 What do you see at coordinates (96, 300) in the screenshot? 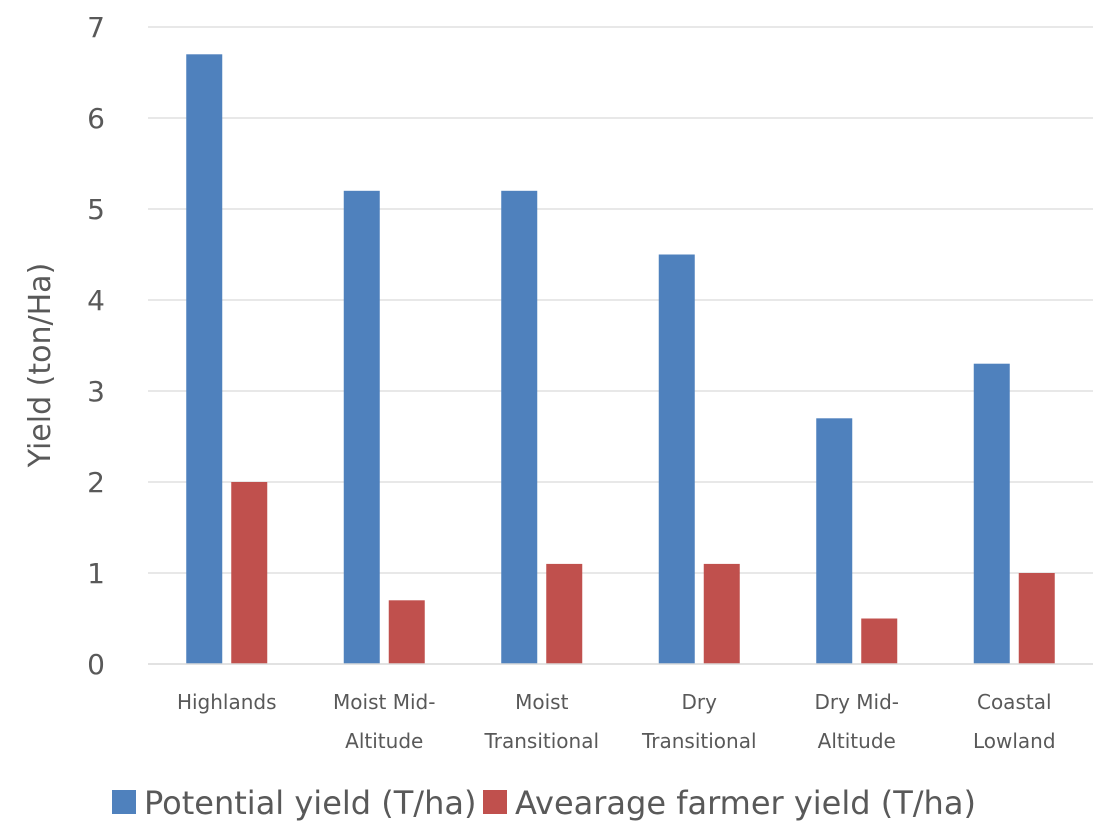
I see `y-tick-label: 4` at bounding box center [96, 300].